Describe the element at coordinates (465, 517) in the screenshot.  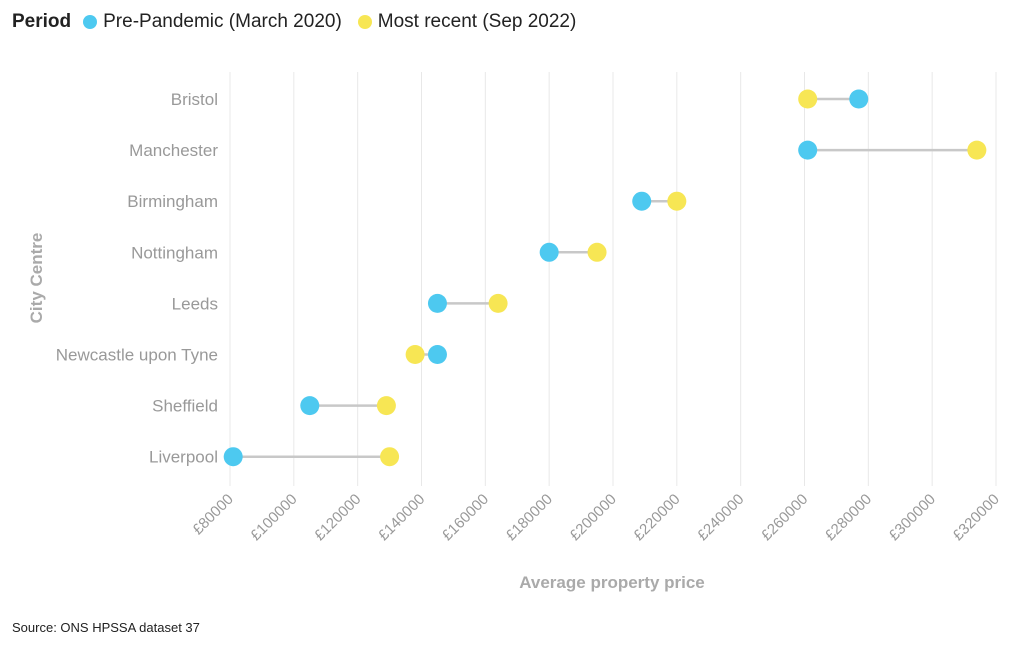
I see `x-tick-label-160000: £160000` at that location.